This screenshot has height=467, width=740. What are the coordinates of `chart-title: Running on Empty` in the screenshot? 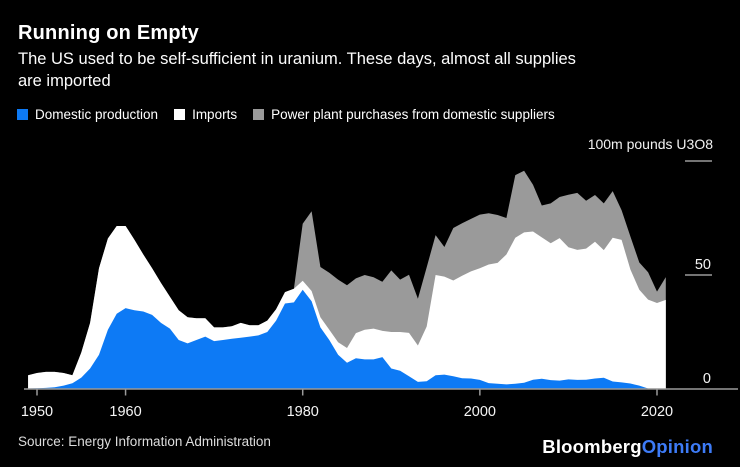 It's located at (108, 33).